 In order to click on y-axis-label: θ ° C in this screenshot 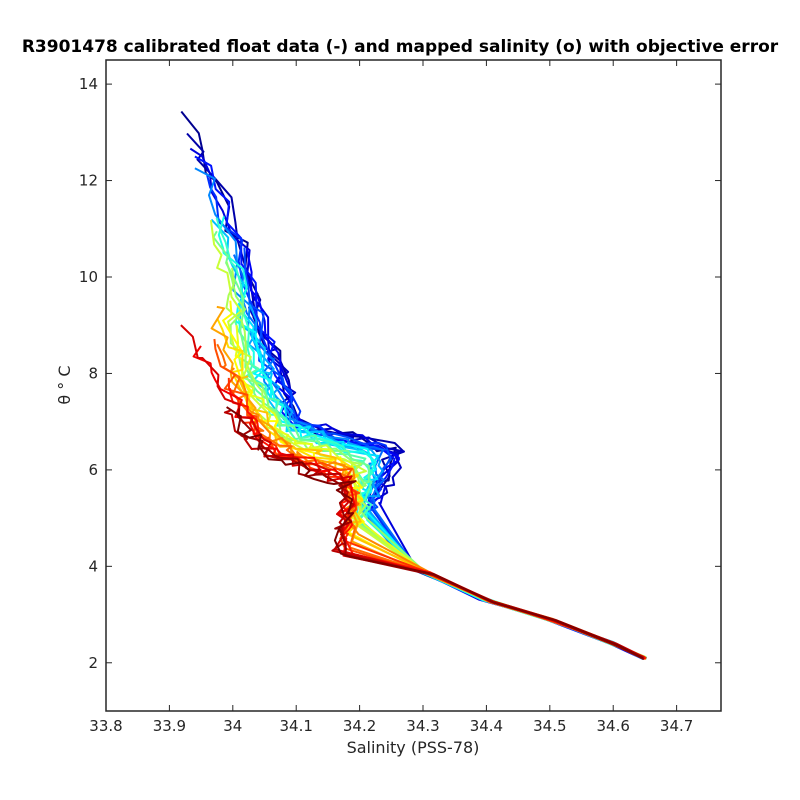, I will do `click(64, 384)`.